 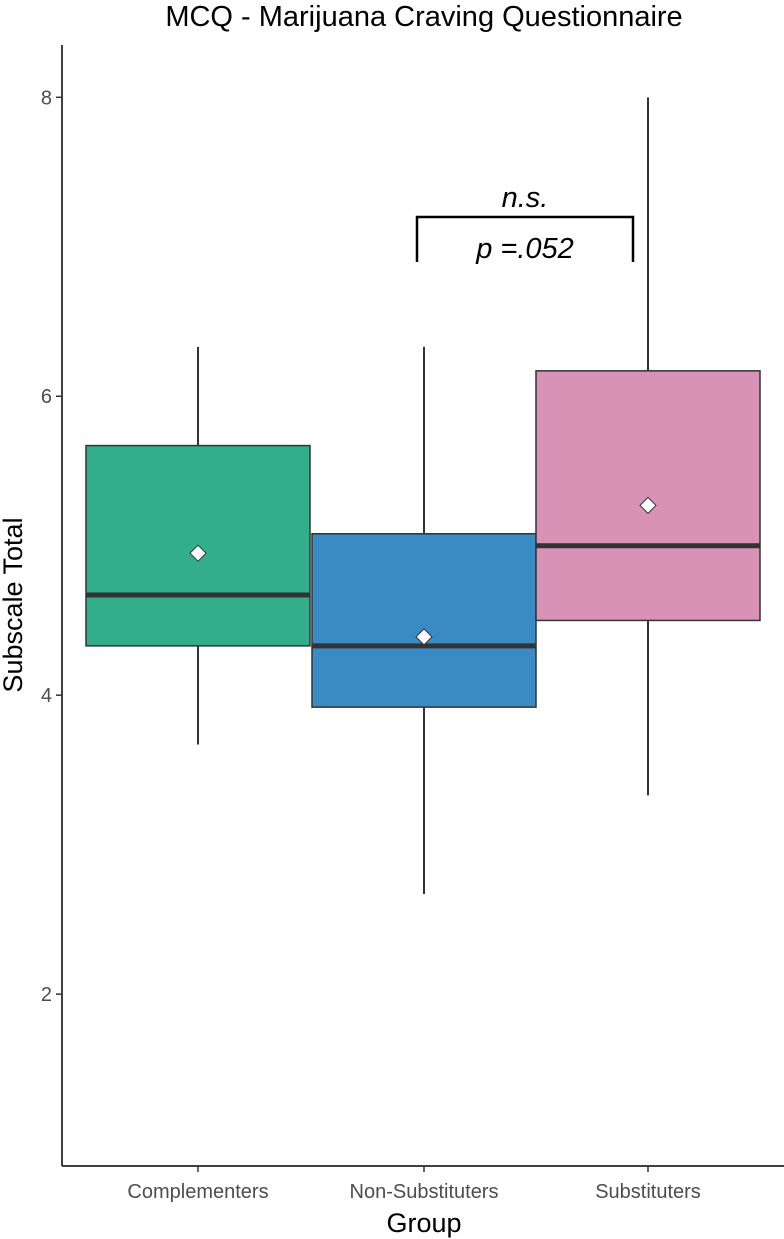 What do you see at coordinates (648, 505) in the screenshot?
I see `mean-marker-substituters` at bounding box center [648, 505].